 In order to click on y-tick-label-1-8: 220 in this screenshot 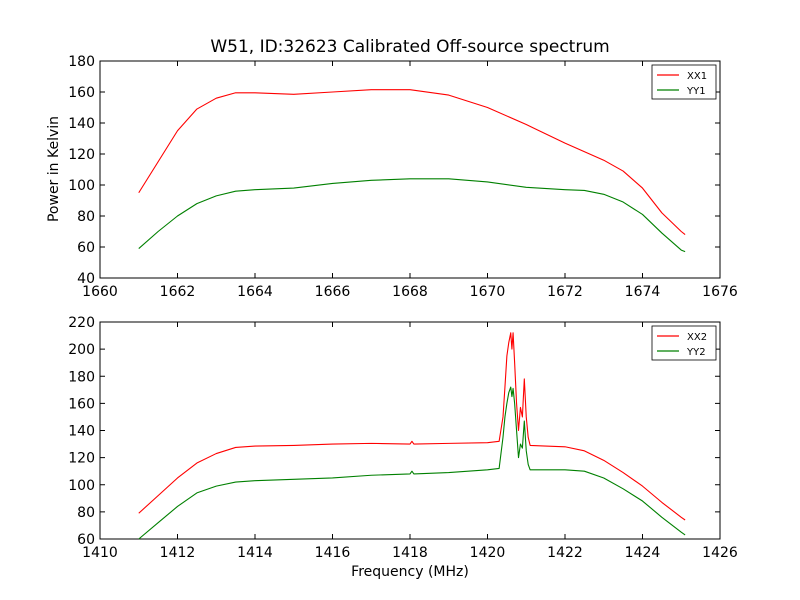, I will do `click(81, 323)`.